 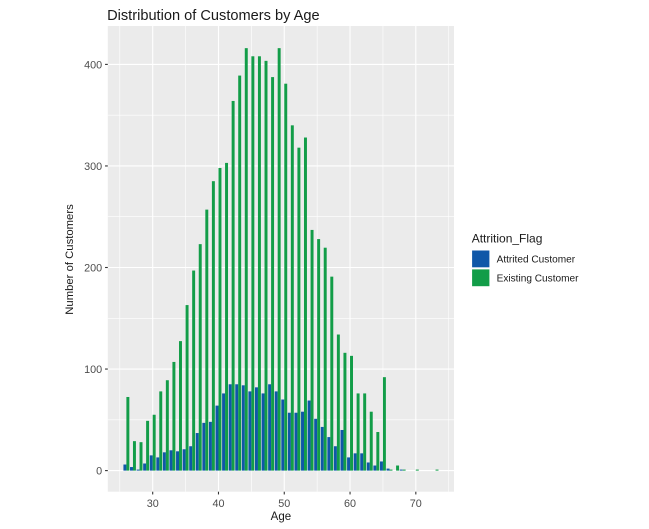 I want to click on svg-text: 70, so click(x=416, y=504).